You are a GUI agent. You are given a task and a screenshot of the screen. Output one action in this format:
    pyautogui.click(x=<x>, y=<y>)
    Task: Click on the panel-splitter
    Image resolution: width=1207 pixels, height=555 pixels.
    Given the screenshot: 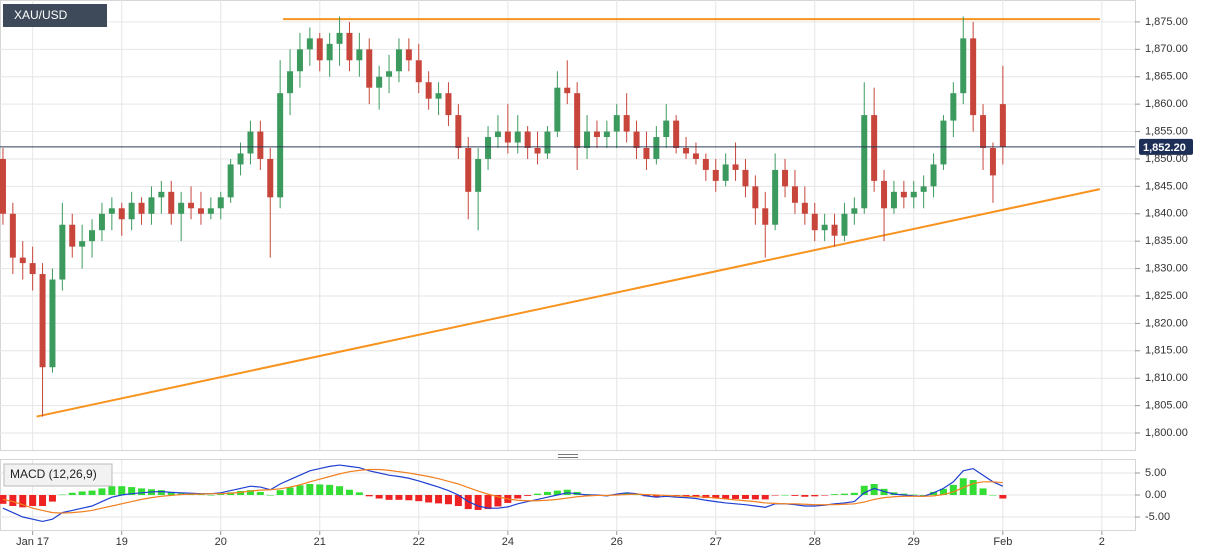 What is the action you would take?
    pyautogui.click(x=568, y=456)
    